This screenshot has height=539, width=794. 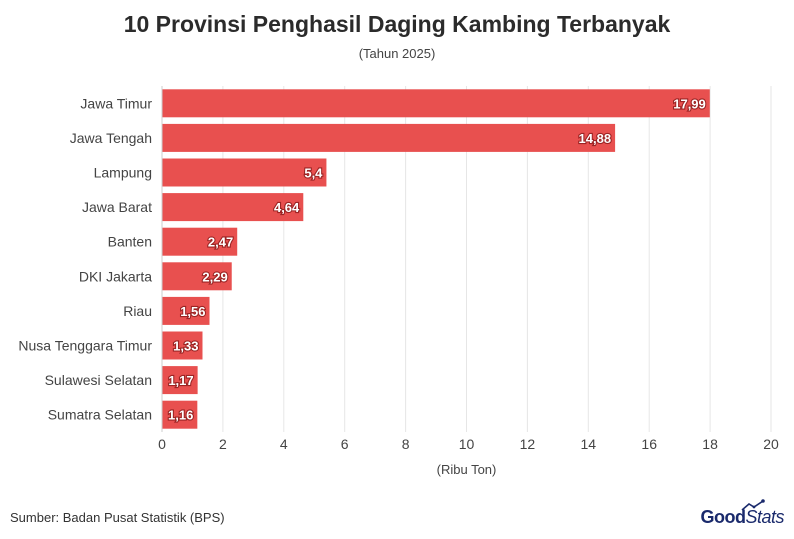 What do you see at coordinates (313, 173) in the screenshot?
I see `data-label: 5,4` at bounding box center [313, 173].